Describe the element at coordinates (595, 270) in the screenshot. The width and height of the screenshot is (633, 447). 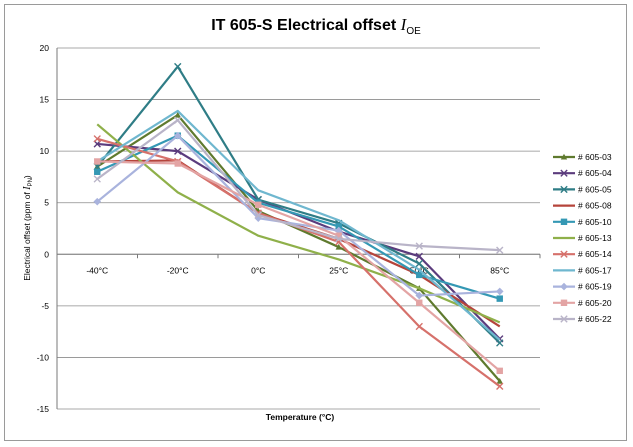
I see `legend-label: # 605-17` at that location.